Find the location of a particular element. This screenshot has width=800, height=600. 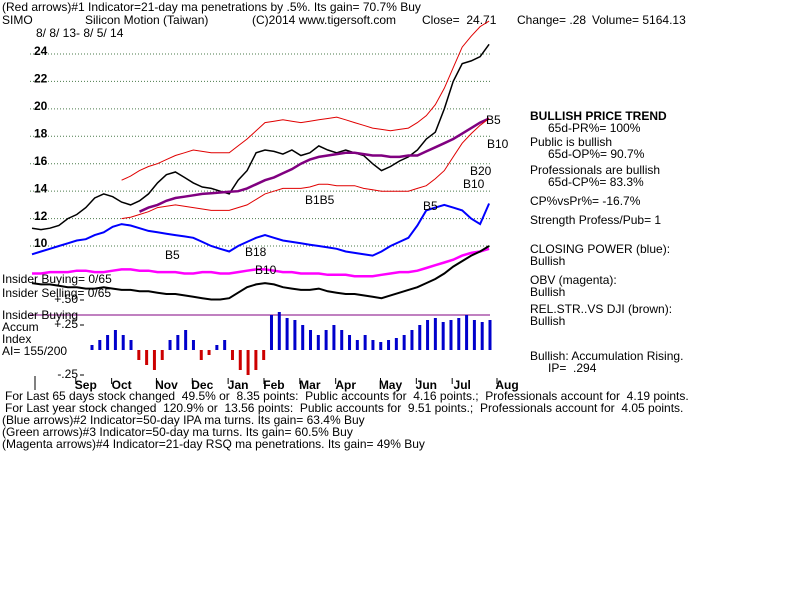

y-tick-label: 14 is located at coordinates (41, 188).